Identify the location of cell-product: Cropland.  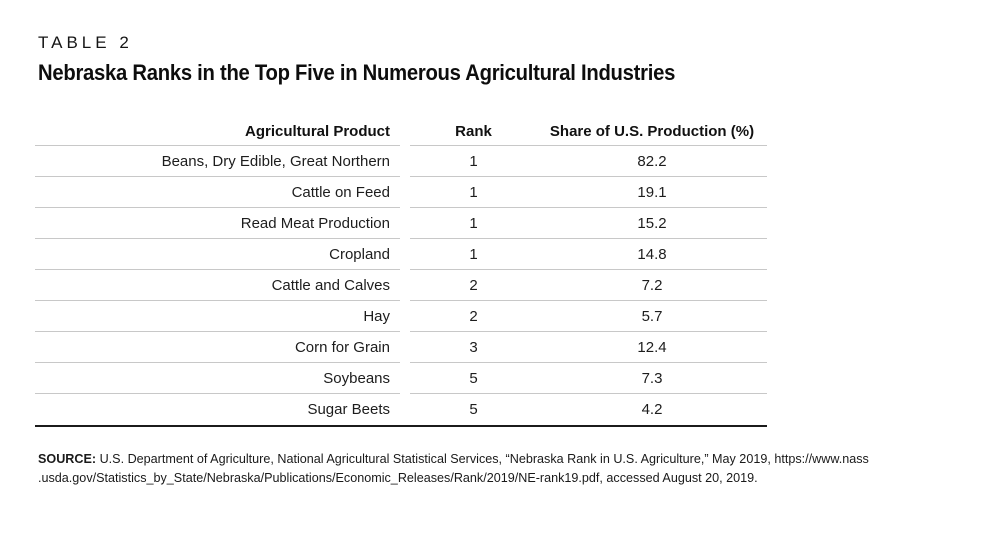
(217, 254).